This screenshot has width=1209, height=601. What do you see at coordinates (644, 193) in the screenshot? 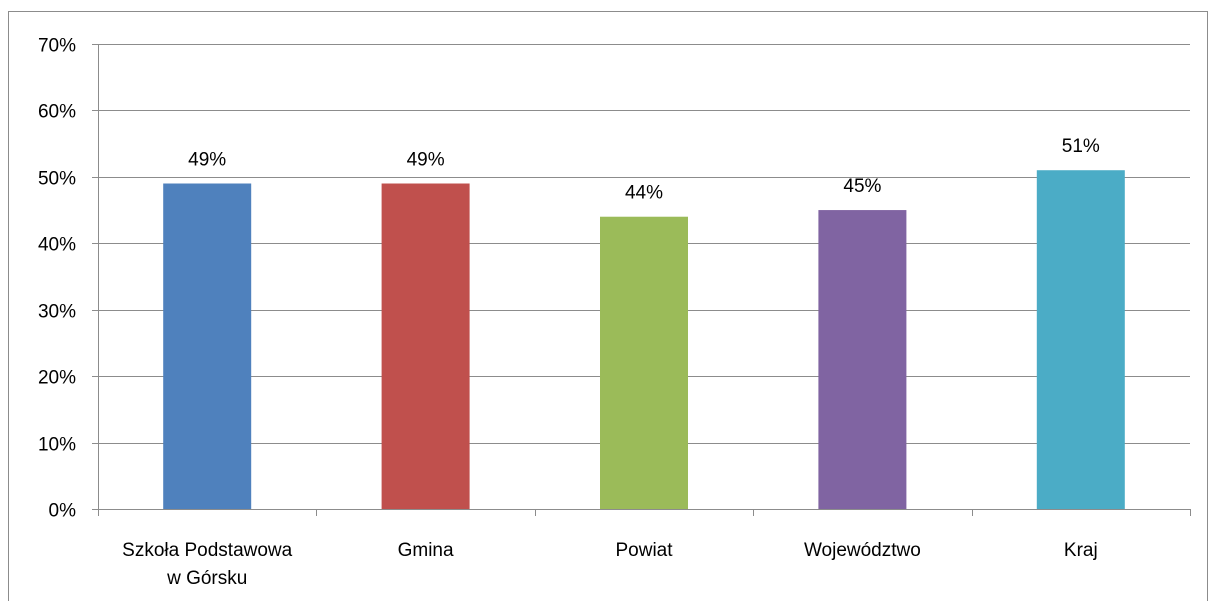
I see `data-label: 44%` at bounding box center [644, 193].